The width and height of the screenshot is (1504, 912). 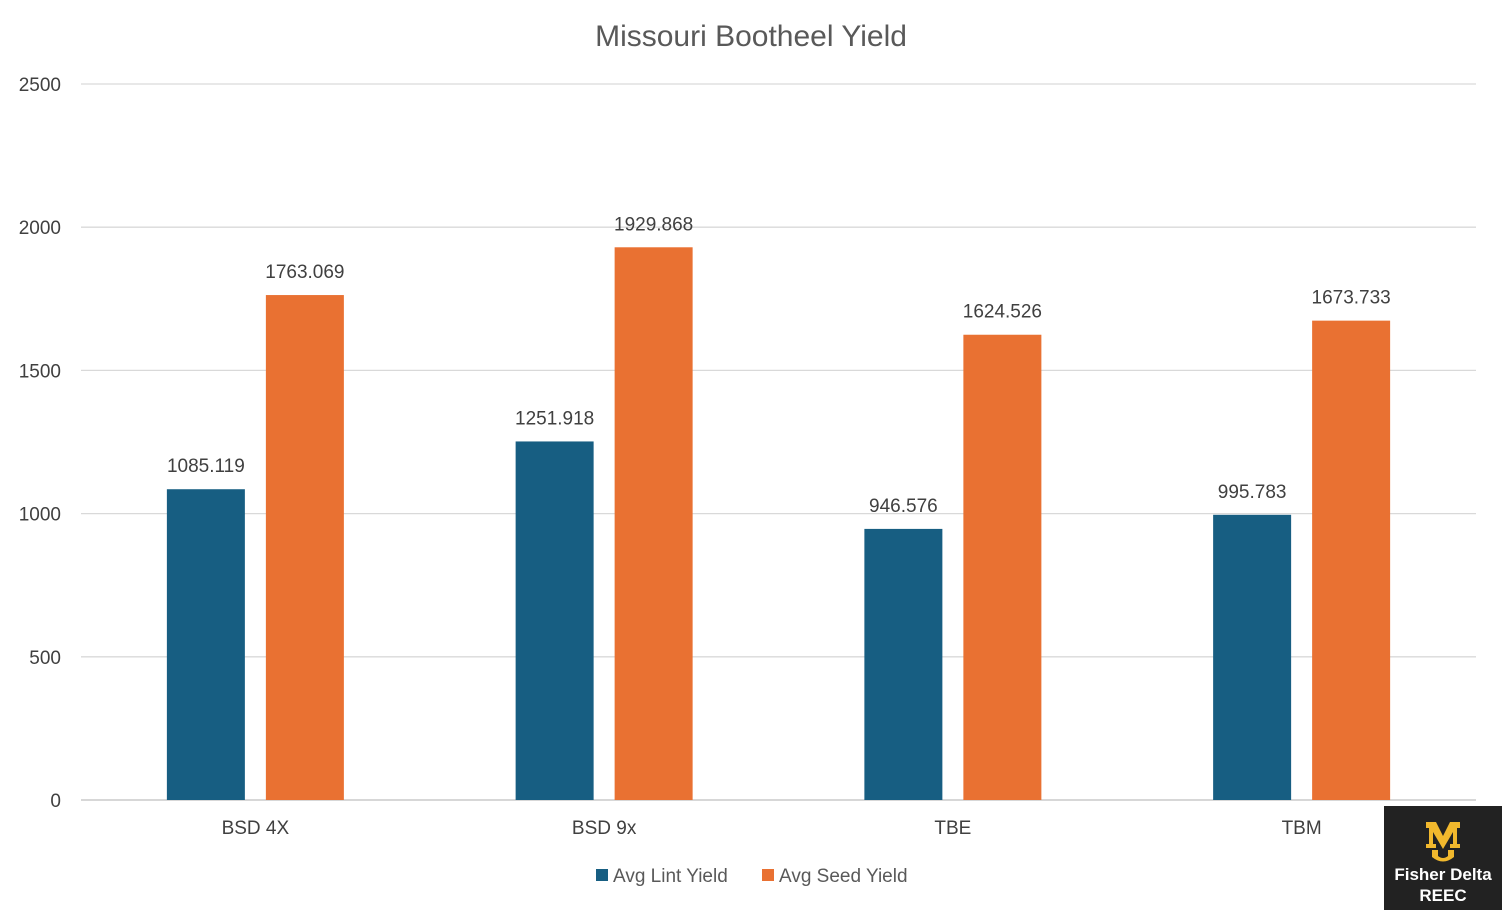 I want to click on mizzou-mu-icon, so click(x=1443, y=842).